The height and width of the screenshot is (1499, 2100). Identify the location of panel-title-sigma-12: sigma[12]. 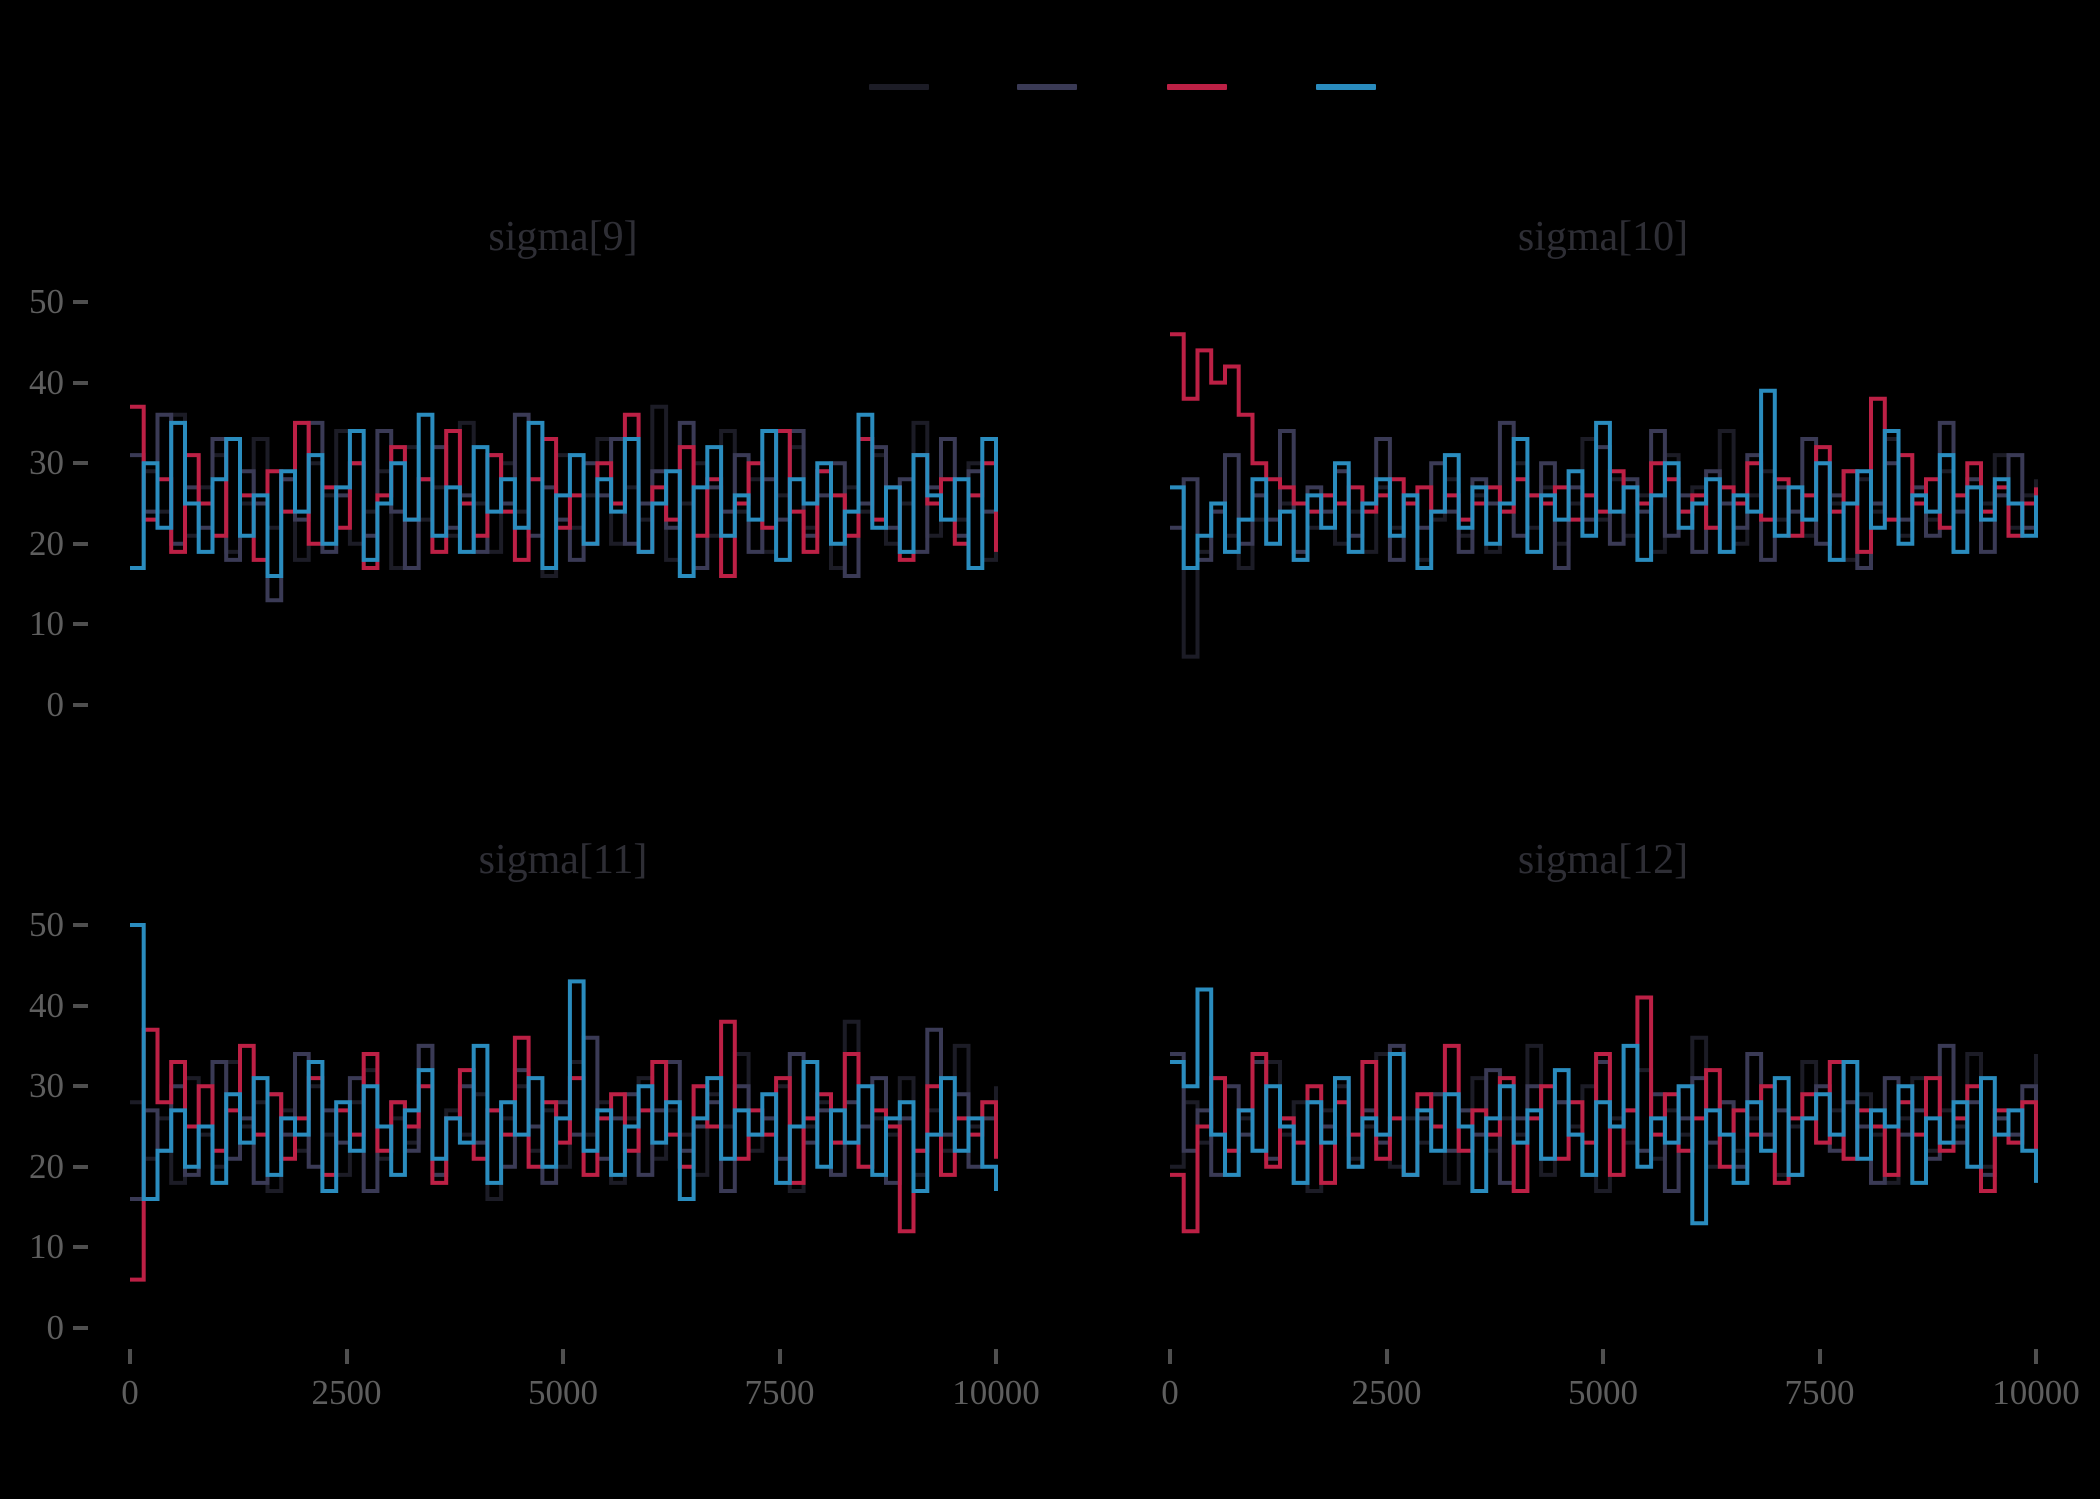
(1603, 860).